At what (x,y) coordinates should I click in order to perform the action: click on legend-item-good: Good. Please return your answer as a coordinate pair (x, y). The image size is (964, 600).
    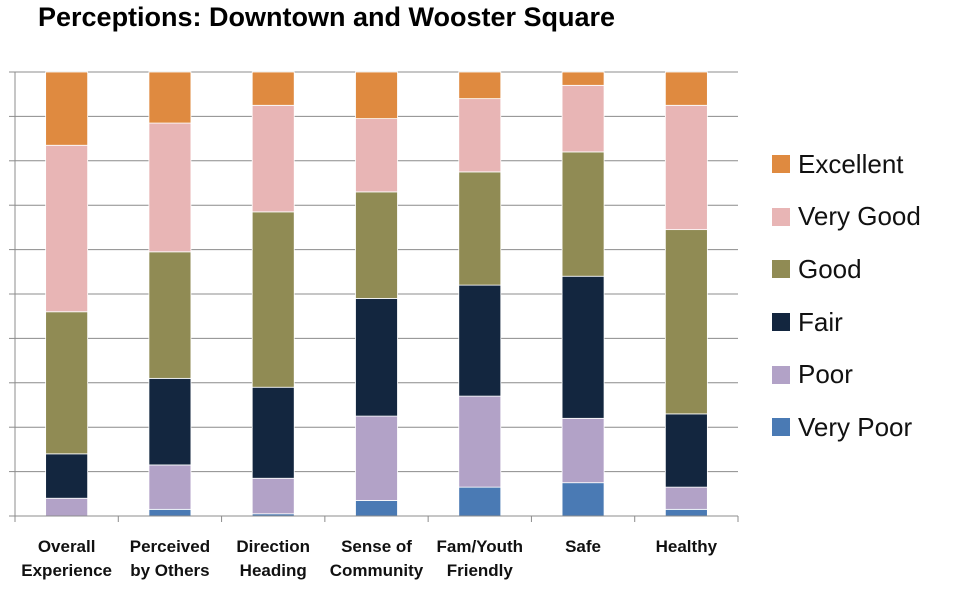
    Looking at the image, I should click on (846, 269).